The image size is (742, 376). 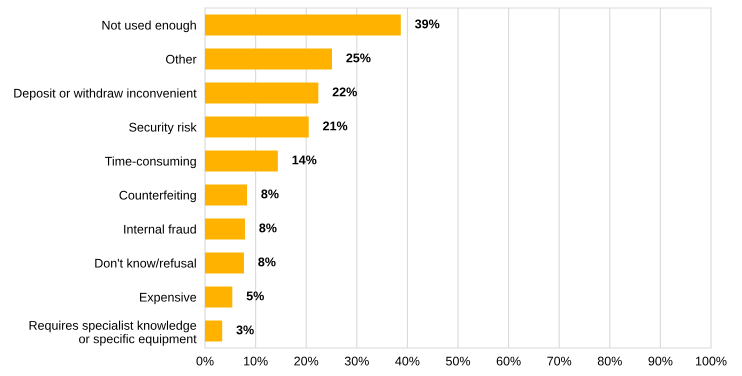 What do you see at coordinates (150, 162) in the screenshot?
I see `y-tick-label: Time-consuming` at bounding box center [150, 162].